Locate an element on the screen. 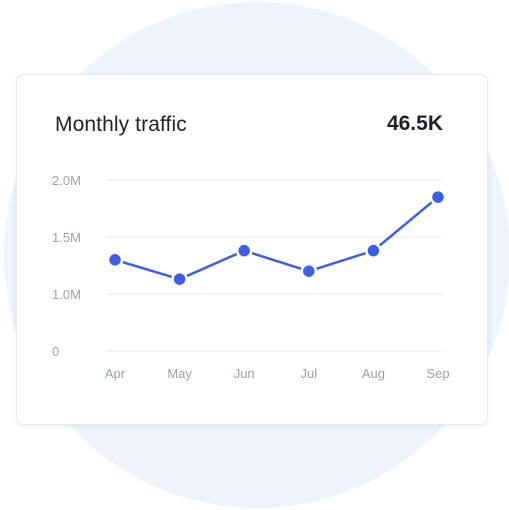 The image size is (509, 510). y-tick-label: 0 is located at coordinates (55, 351).